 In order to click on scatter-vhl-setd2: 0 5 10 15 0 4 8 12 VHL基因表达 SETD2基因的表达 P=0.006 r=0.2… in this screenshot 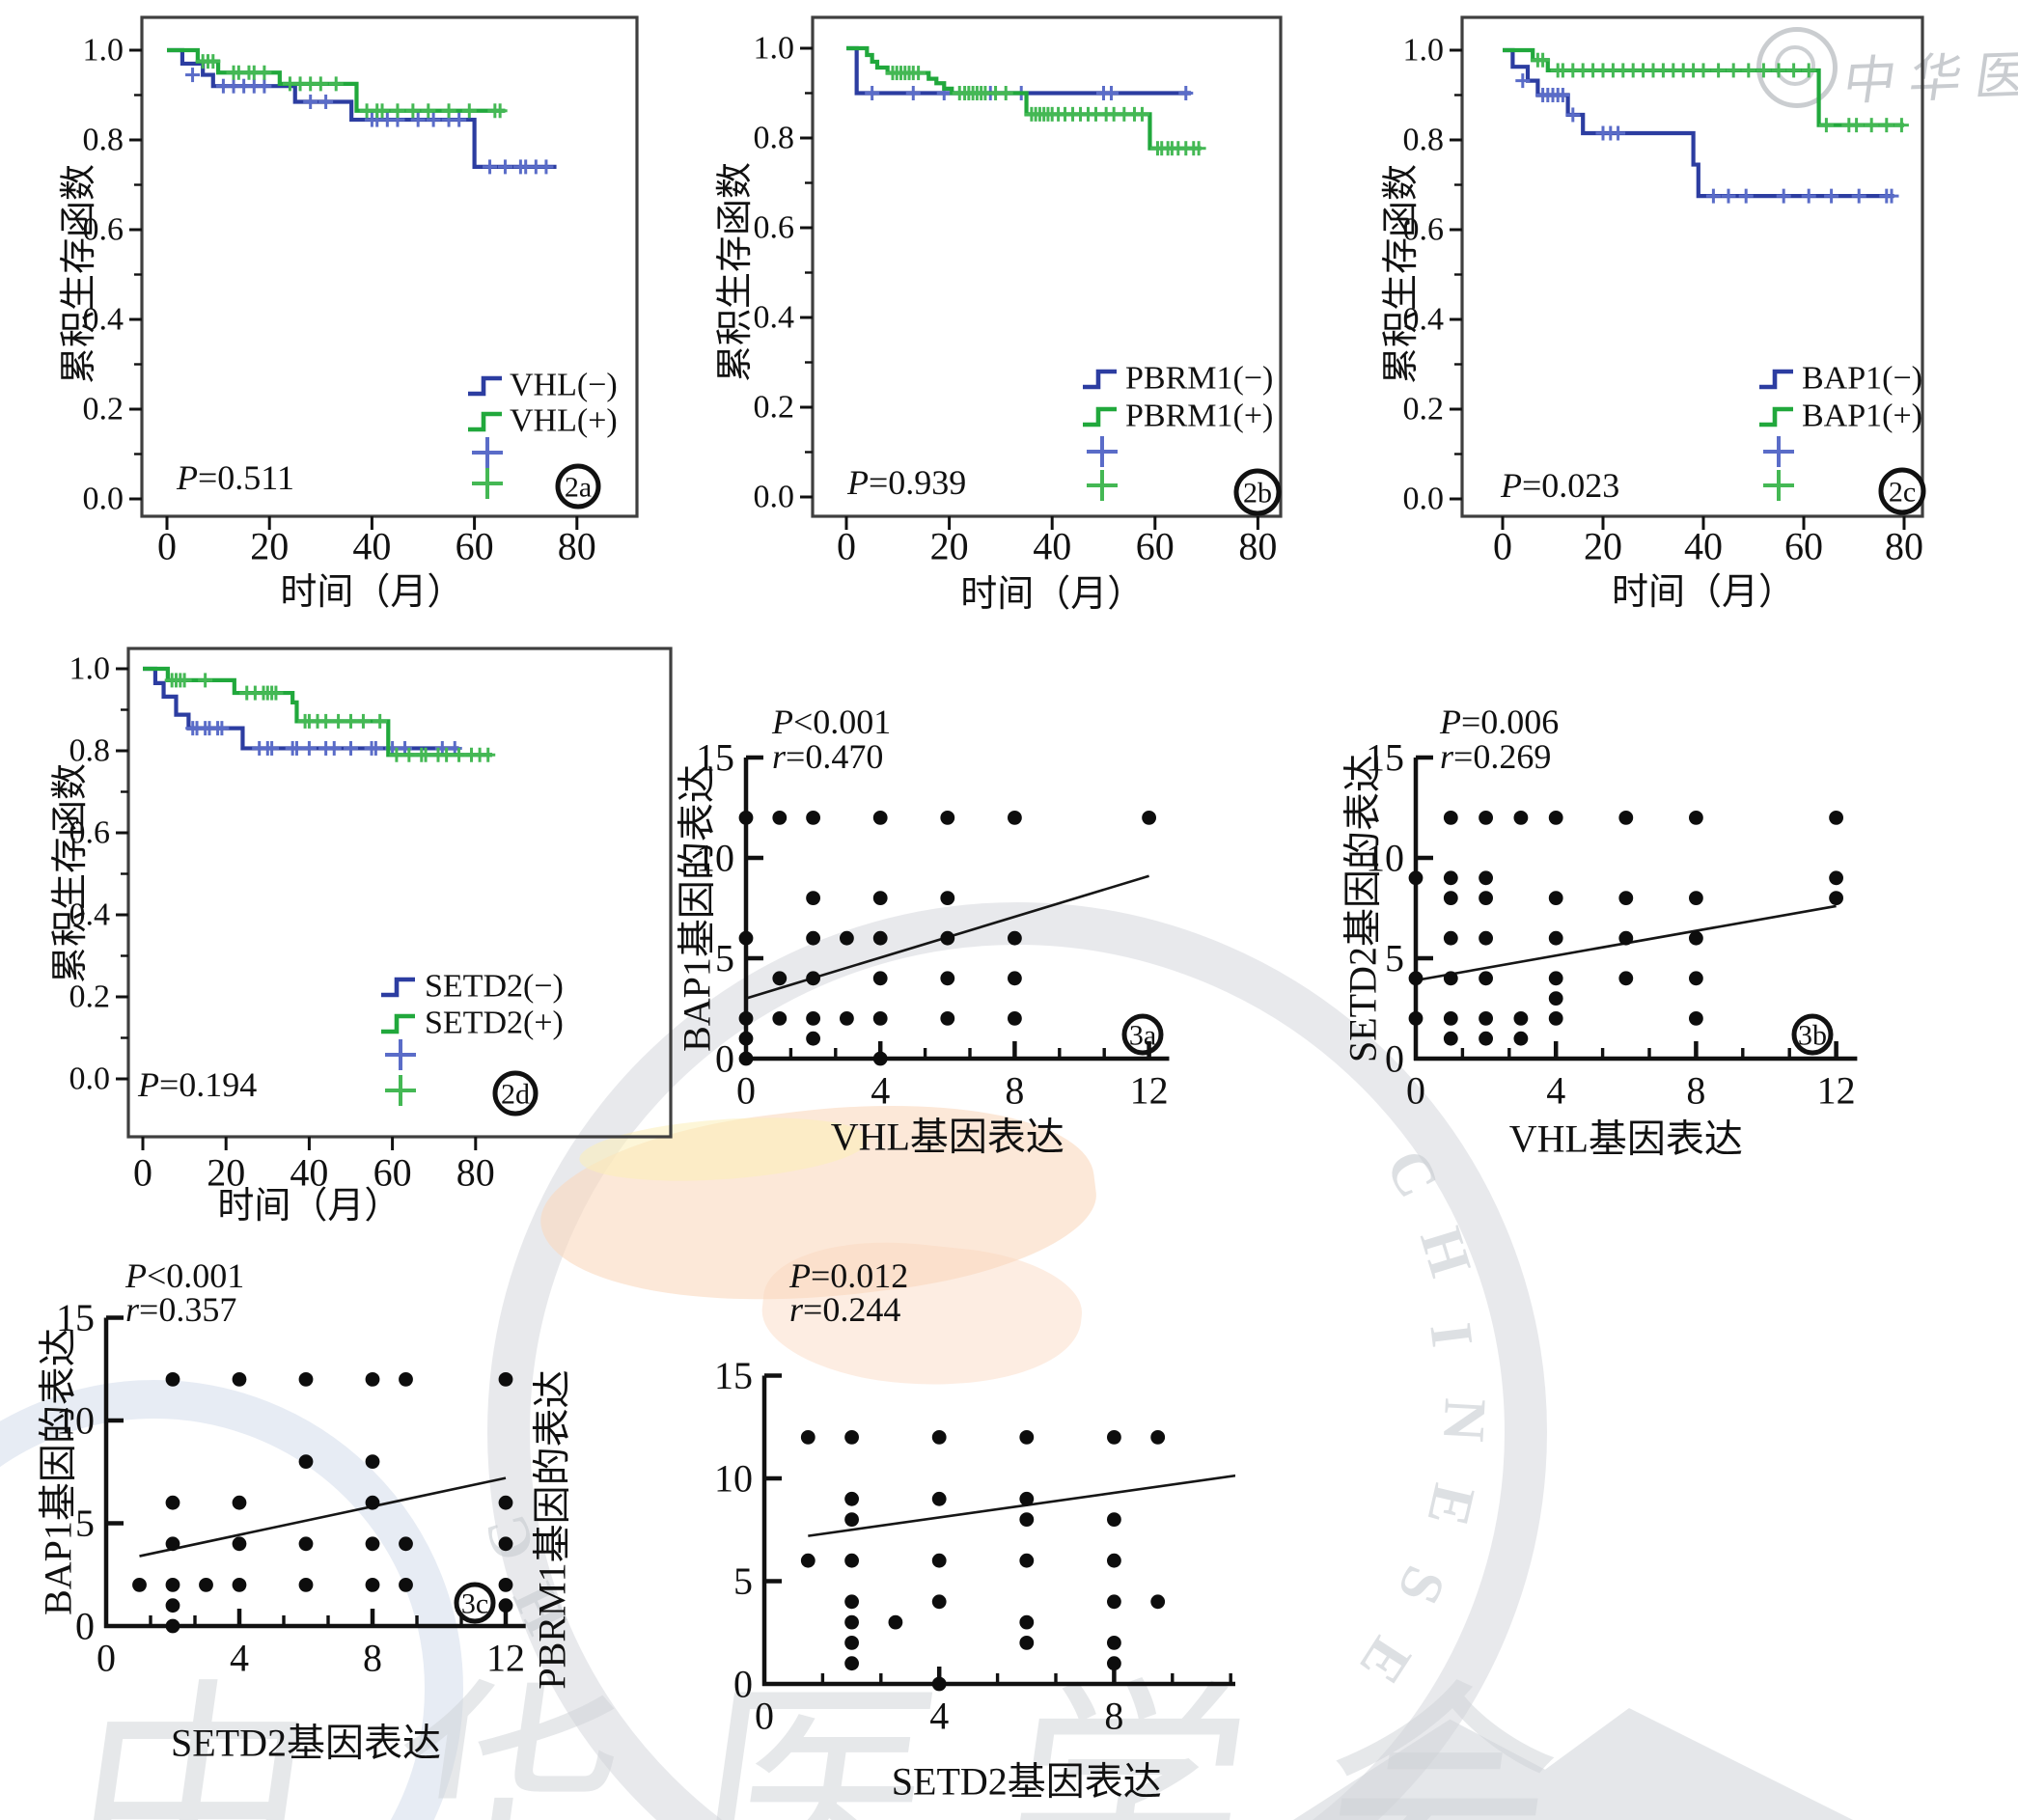, I will do `click(1665, 912)`.